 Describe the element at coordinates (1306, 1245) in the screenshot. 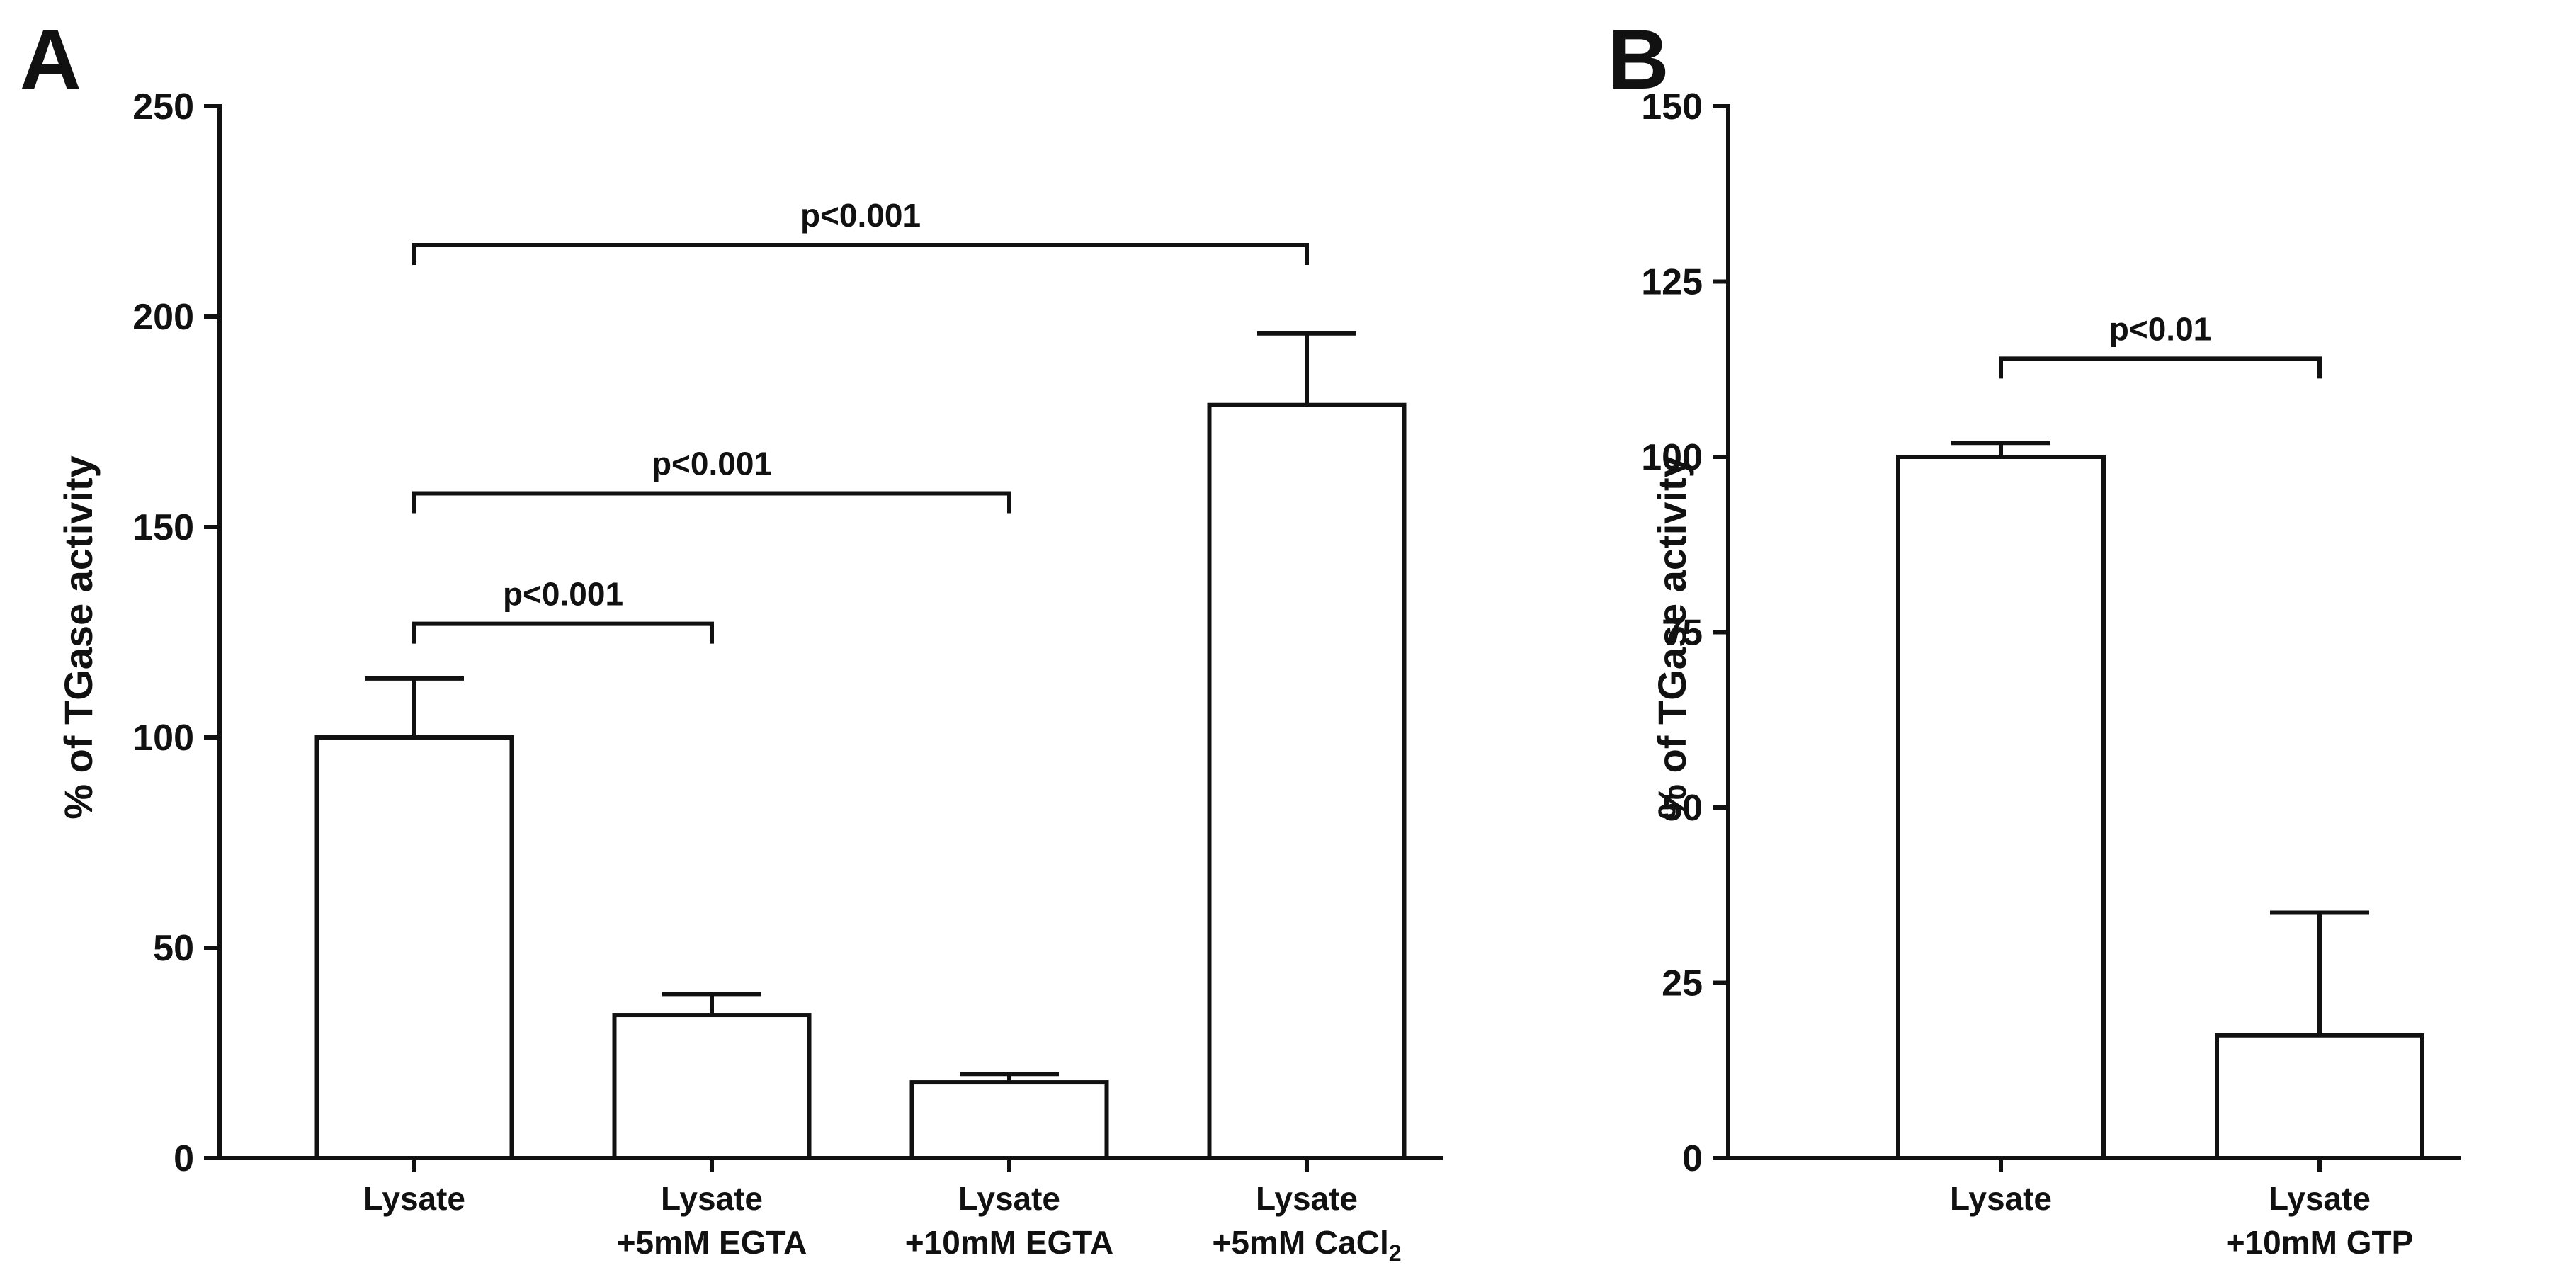

I see `category-label: +5mM CaCl2` at that location.